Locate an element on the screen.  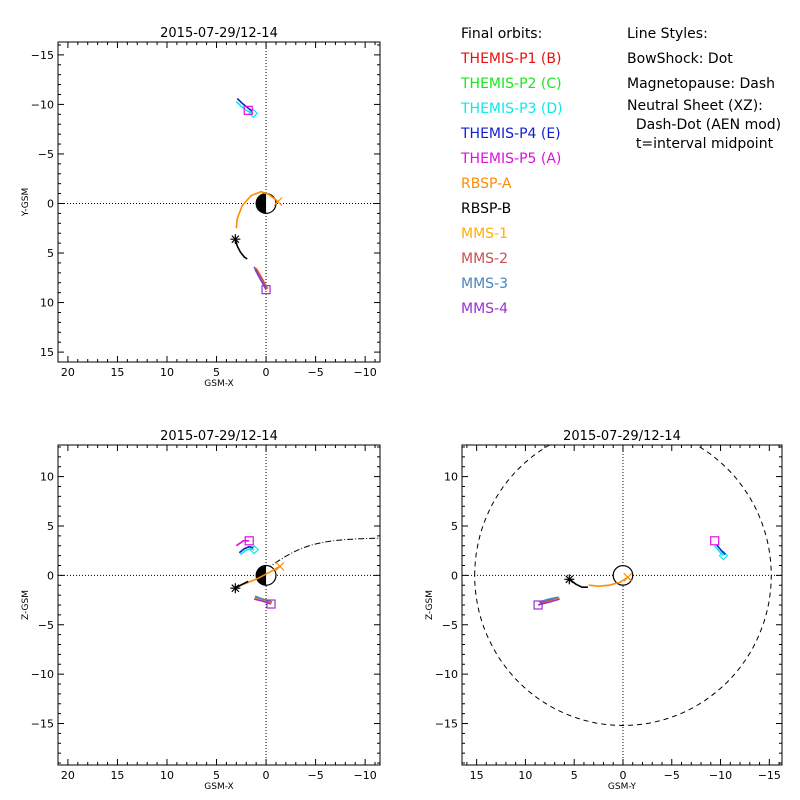
legend-item: RBSP-B is located at coordinates (486, 209).